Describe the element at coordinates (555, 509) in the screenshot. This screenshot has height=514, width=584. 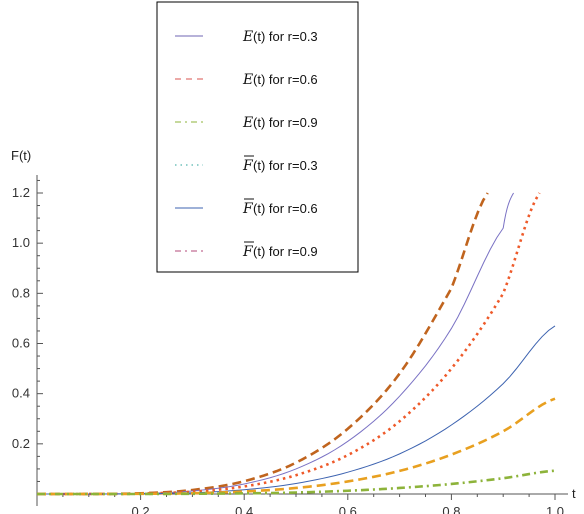
I see `x-tick-label: 1.0` at that location.